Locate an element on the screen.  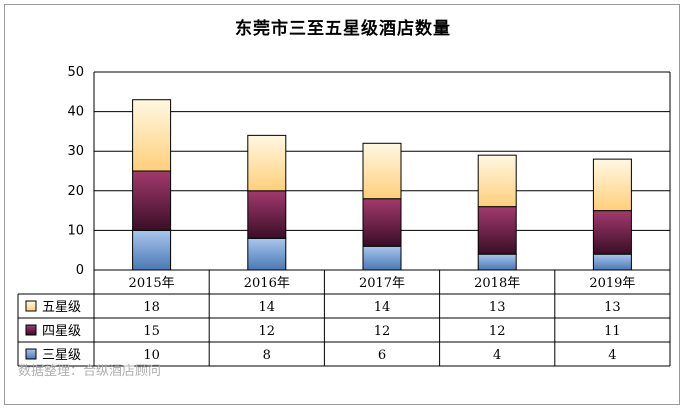
data-label: 8 is located at coordinates (267, 355).